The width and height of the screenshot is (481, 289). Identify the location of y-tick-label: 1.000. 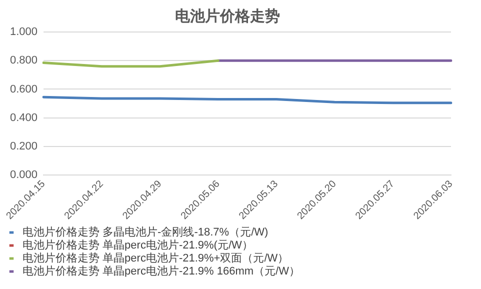
(24, 32).